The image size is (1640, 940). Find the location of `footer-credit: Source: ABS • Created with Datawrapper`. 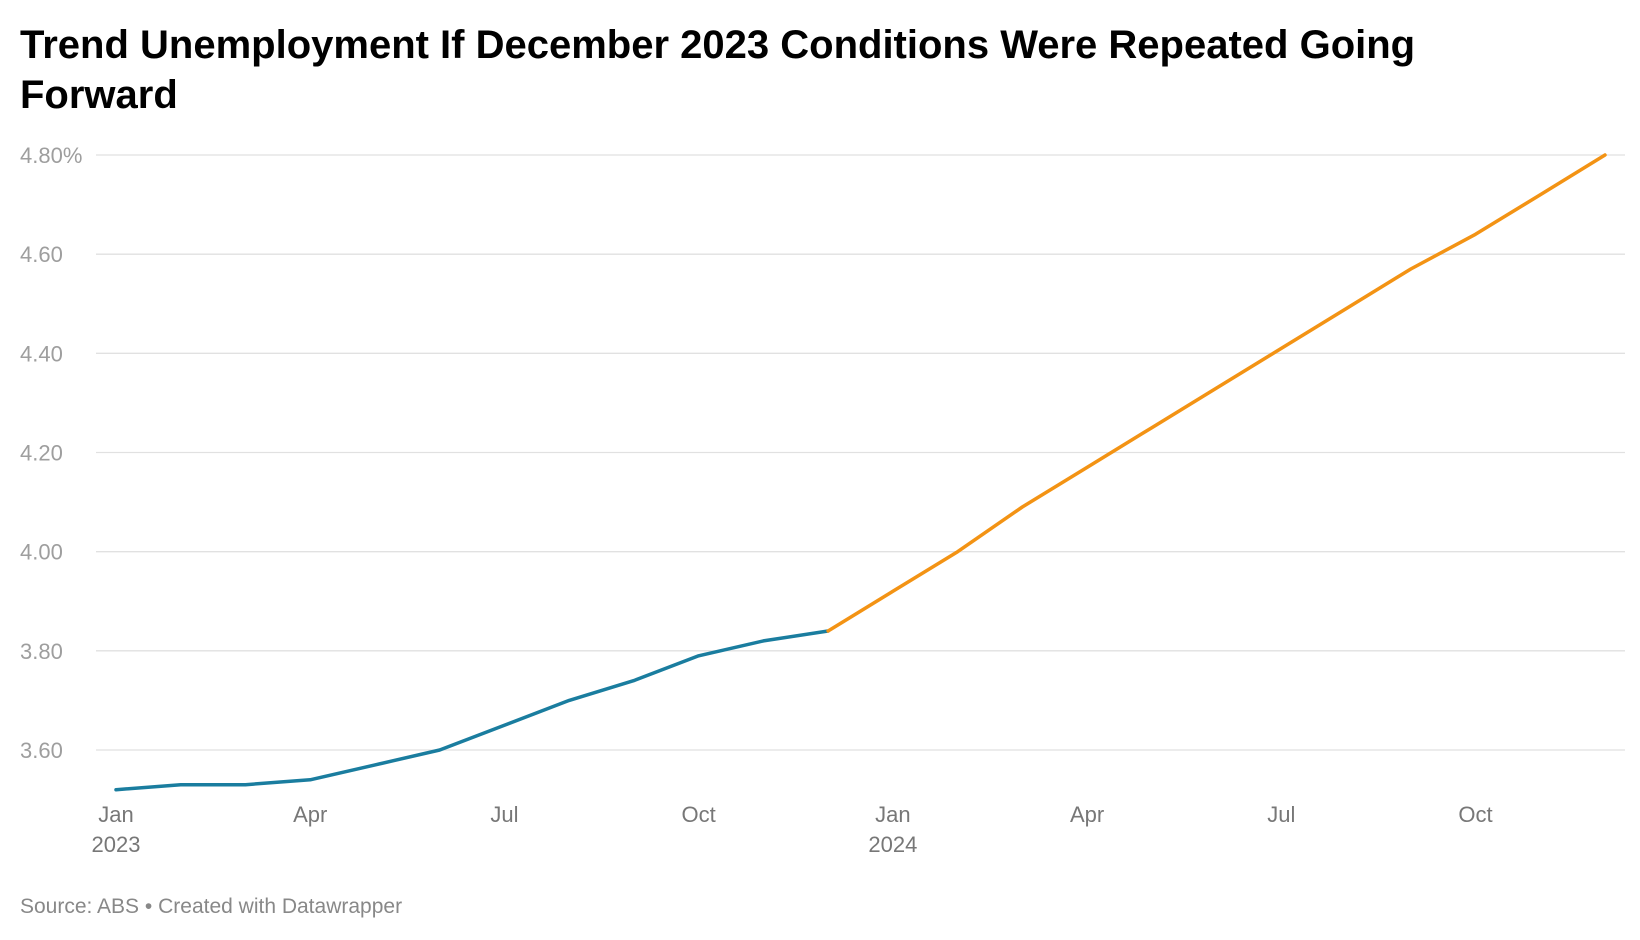

footer-credit: Source: ABS • Created with Datawrapper is located at coordinates (211, 907).